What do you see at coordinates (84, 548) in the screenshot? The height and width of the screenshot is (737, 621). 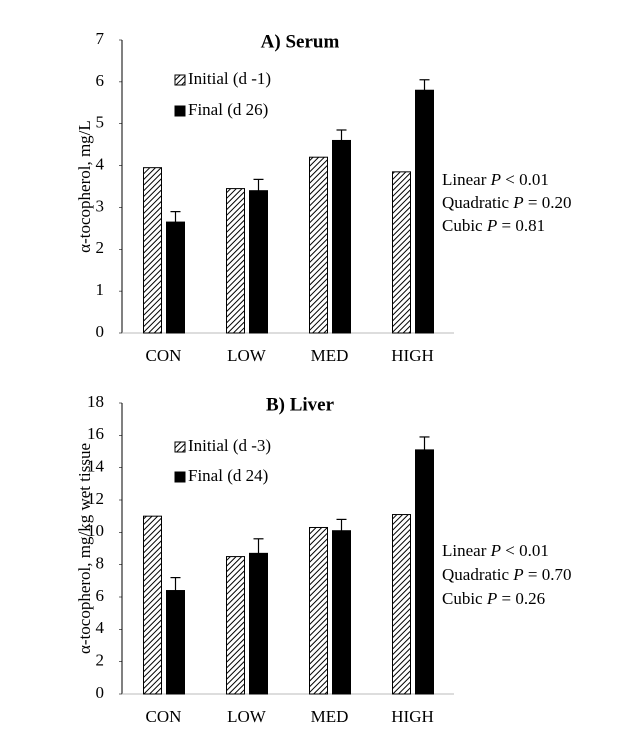 I see `y-axis-label: α-tocopherol, mg/kg wet tissue` at bounding box center [84, 548].